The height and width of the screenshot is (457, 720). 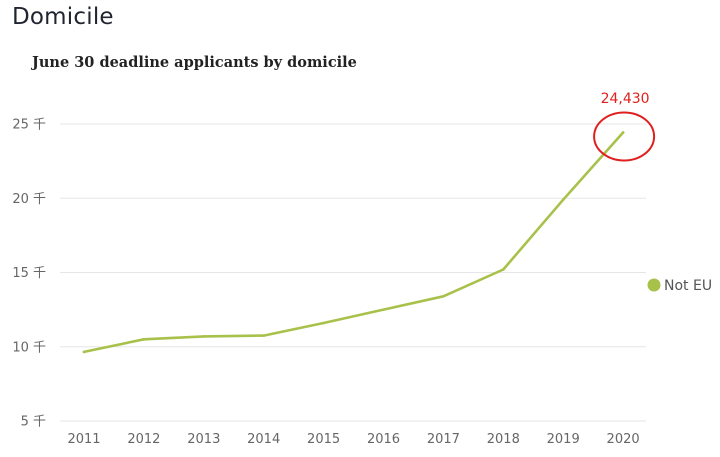 I want to click on y-tick-label: 5 千, so click(x=33, y=422).